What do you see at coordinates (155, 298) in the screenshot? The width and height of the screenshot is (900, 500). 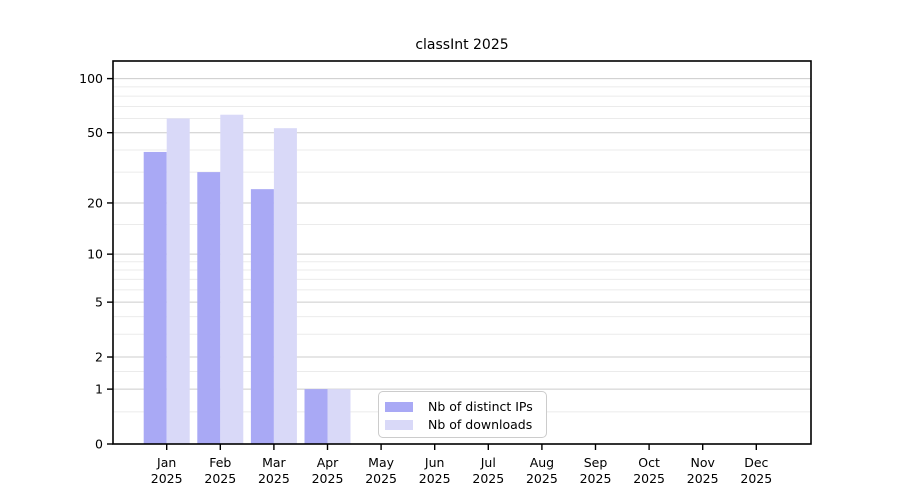 I see `bar-distinct-ips-jan` at bounding box center [155, 298].